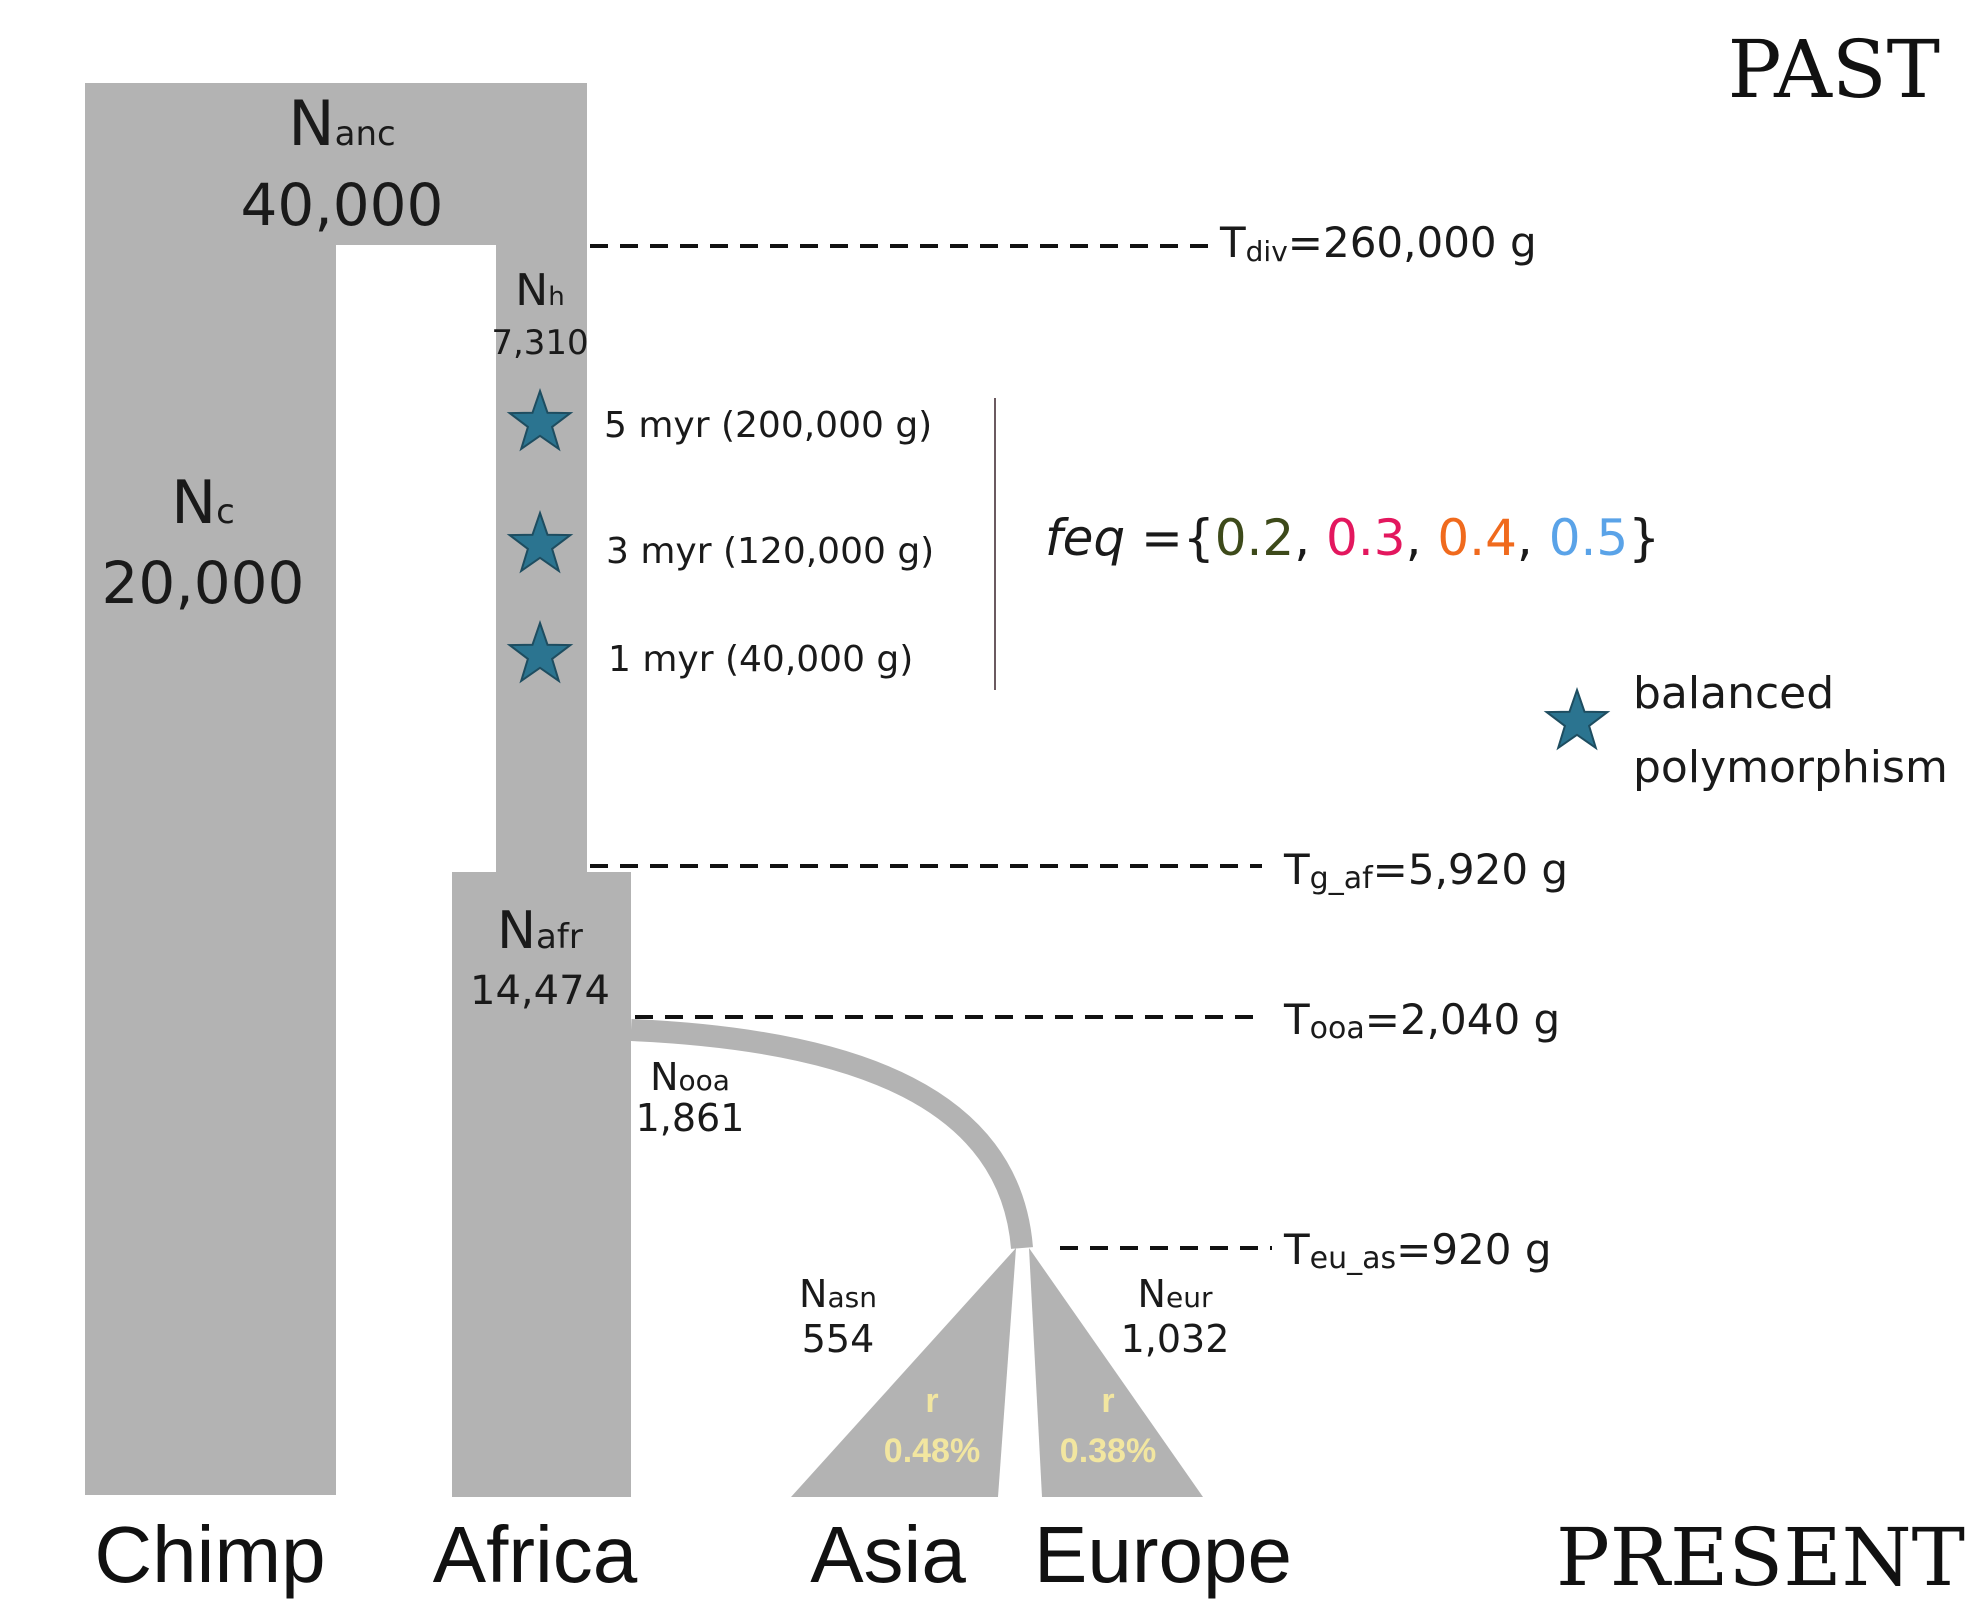  What do you see at coordinates (535, 1554) in the screenshot?
I see `africa-label: Africa` at bounding box center [535, 1554].